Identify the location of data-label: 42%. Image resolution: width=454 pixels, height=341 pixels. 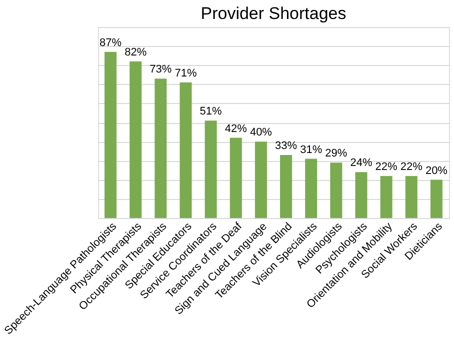
(236, 128).